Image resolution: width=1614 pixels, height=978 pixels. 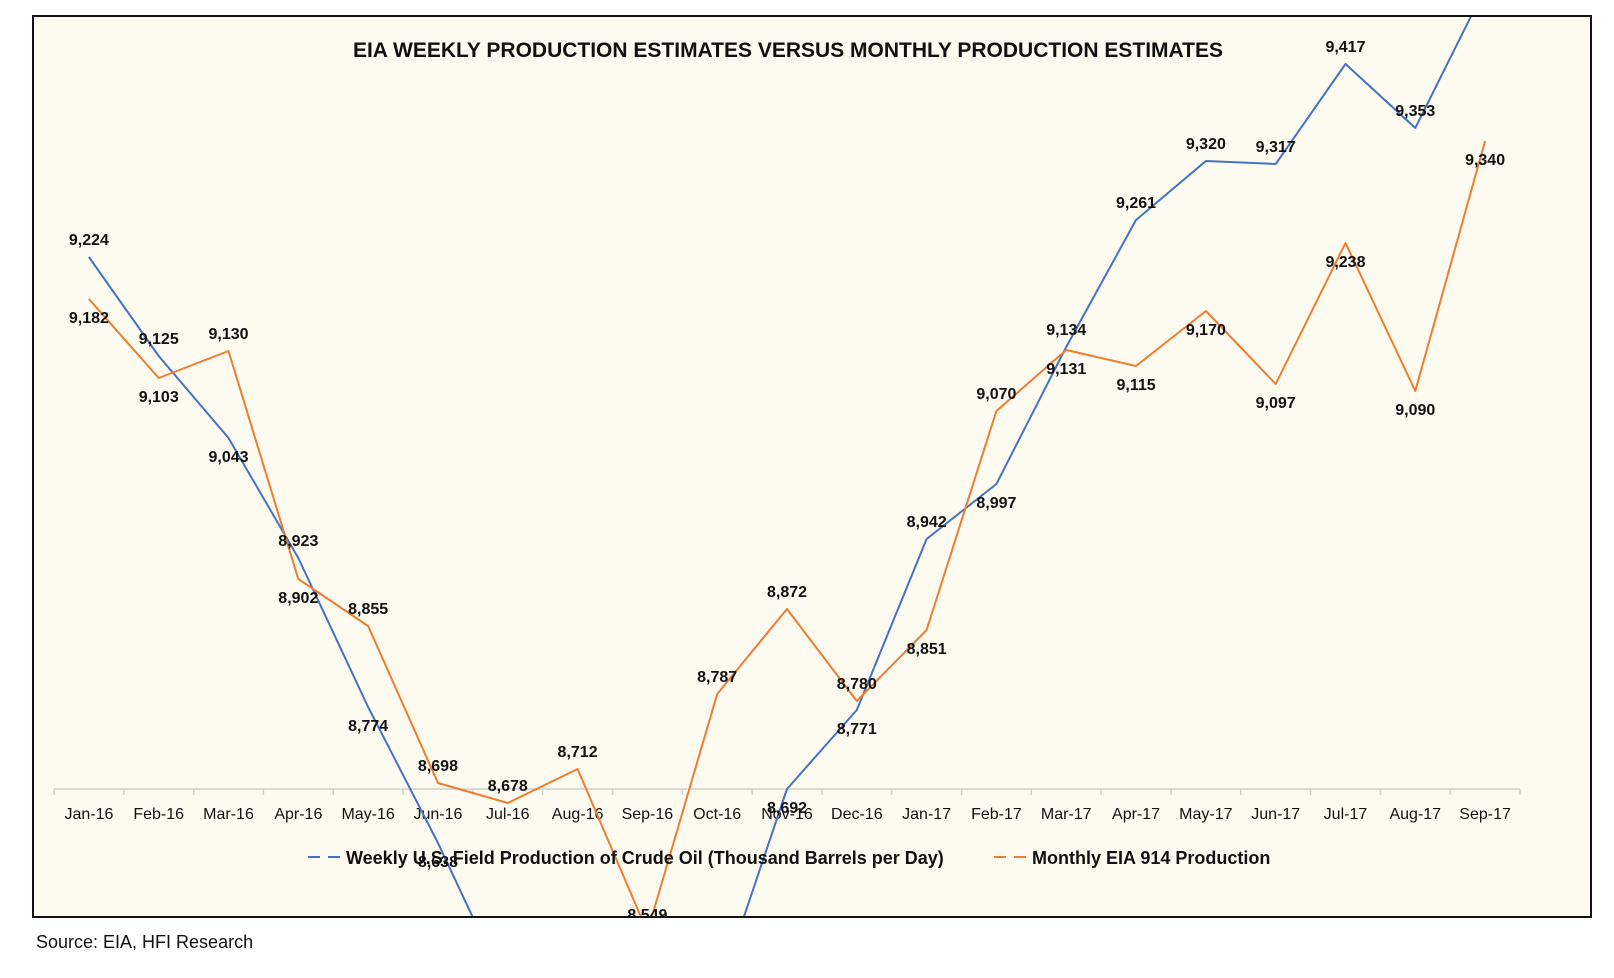 I want to click on x-tick-label: Feb-17, so click(x=996, y=814).